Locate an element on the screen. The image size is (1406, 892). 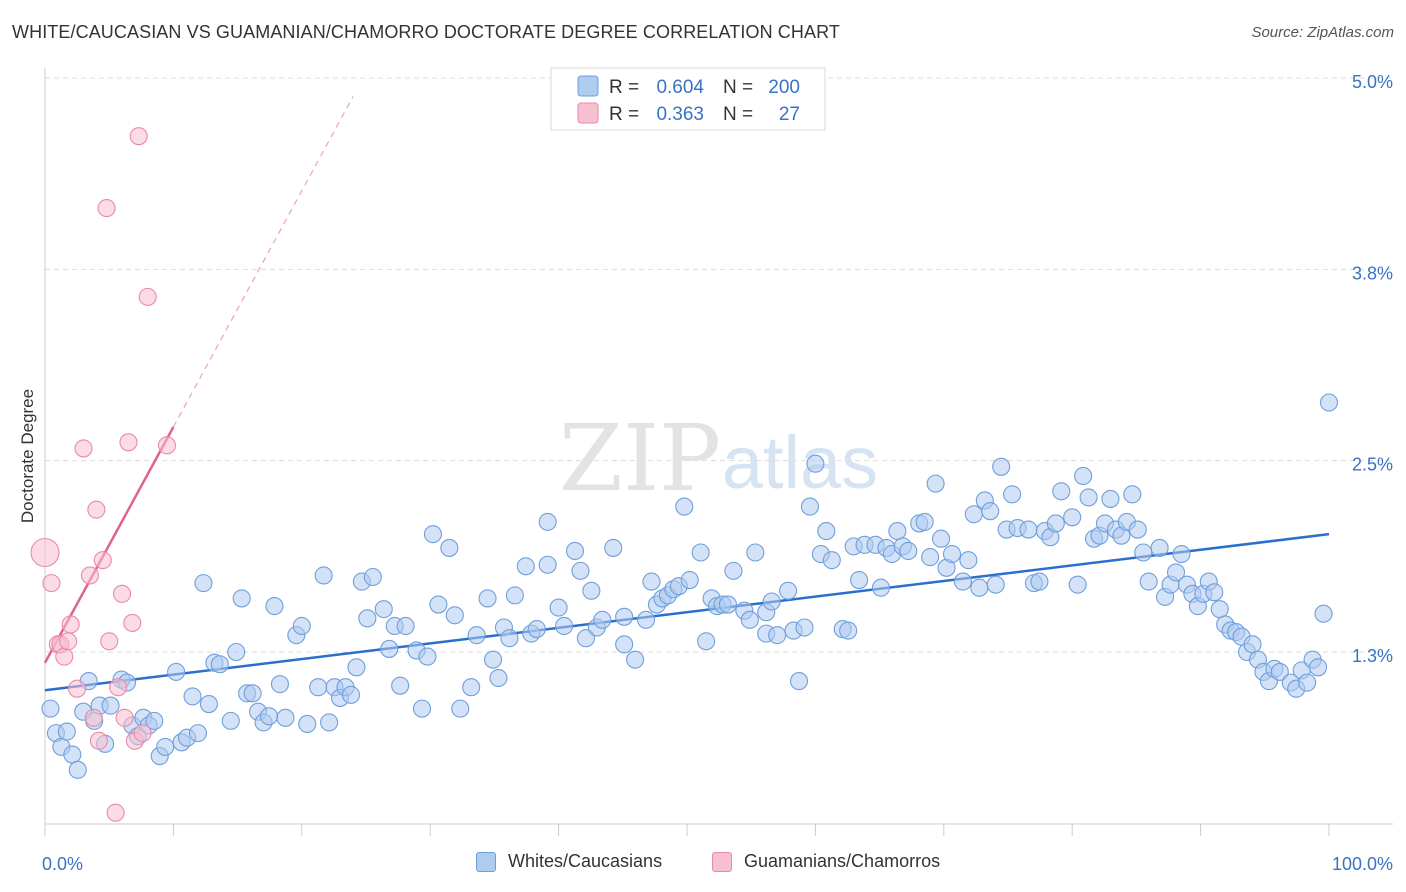
legend-label-guamanians: Guamanians/Chamorros is located at coordinates (842, 861).